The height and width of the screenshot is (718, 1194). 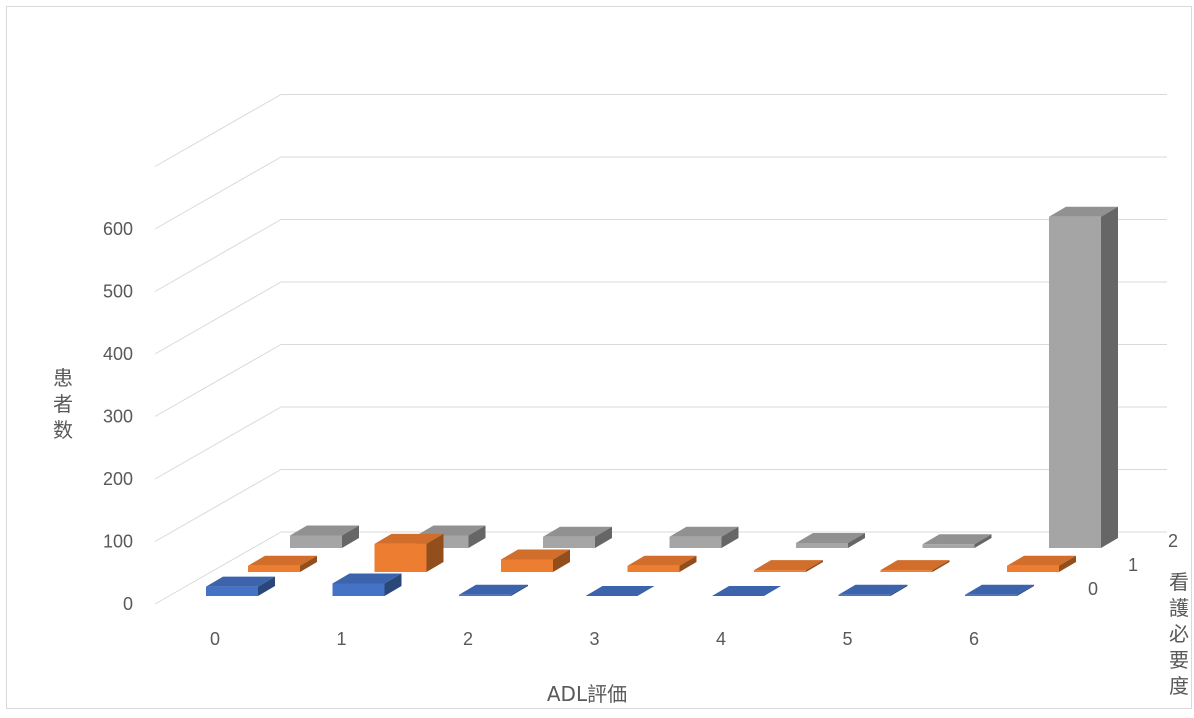 I want to click on x-tick-label: 2, so click(x=468, y=639).